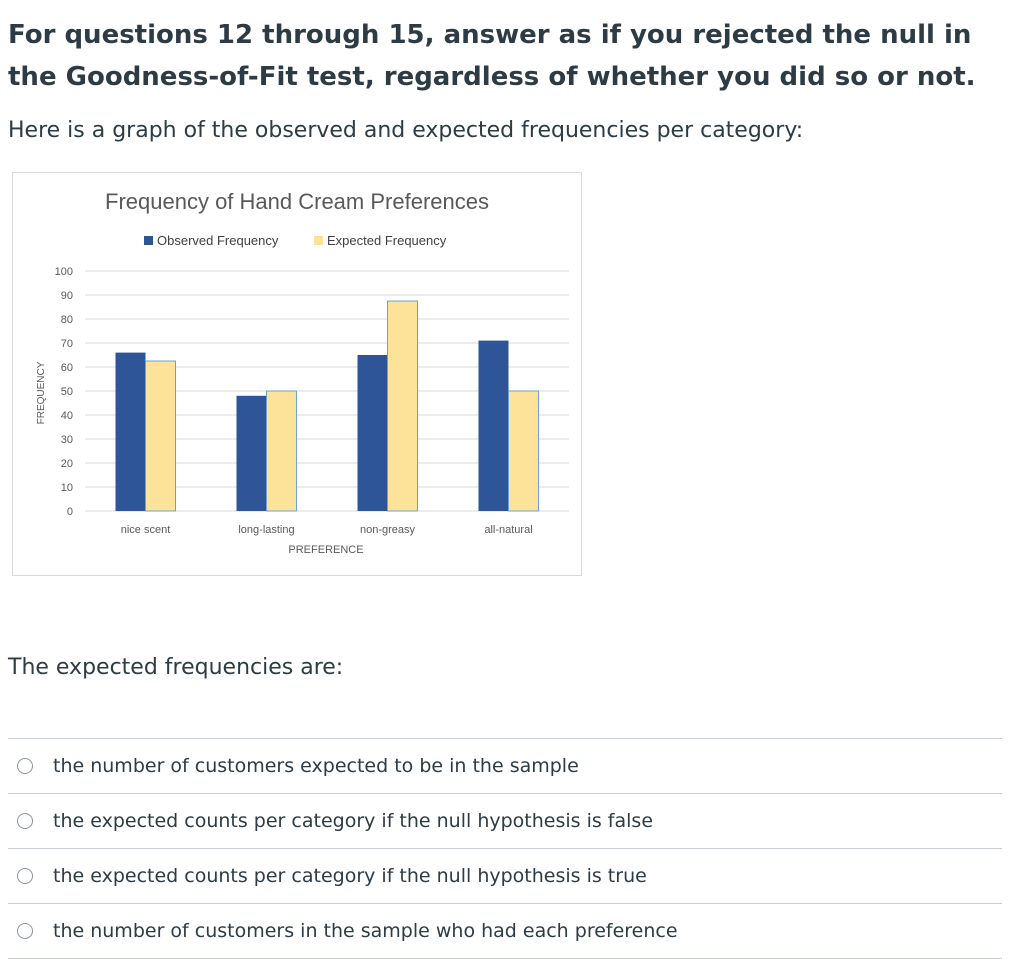 The height and width of the screenshot is (959, 1024). Describe the element at coordinates (266, 530) in the screenshot. I see `x-tick-label: long-lasting` at that location.